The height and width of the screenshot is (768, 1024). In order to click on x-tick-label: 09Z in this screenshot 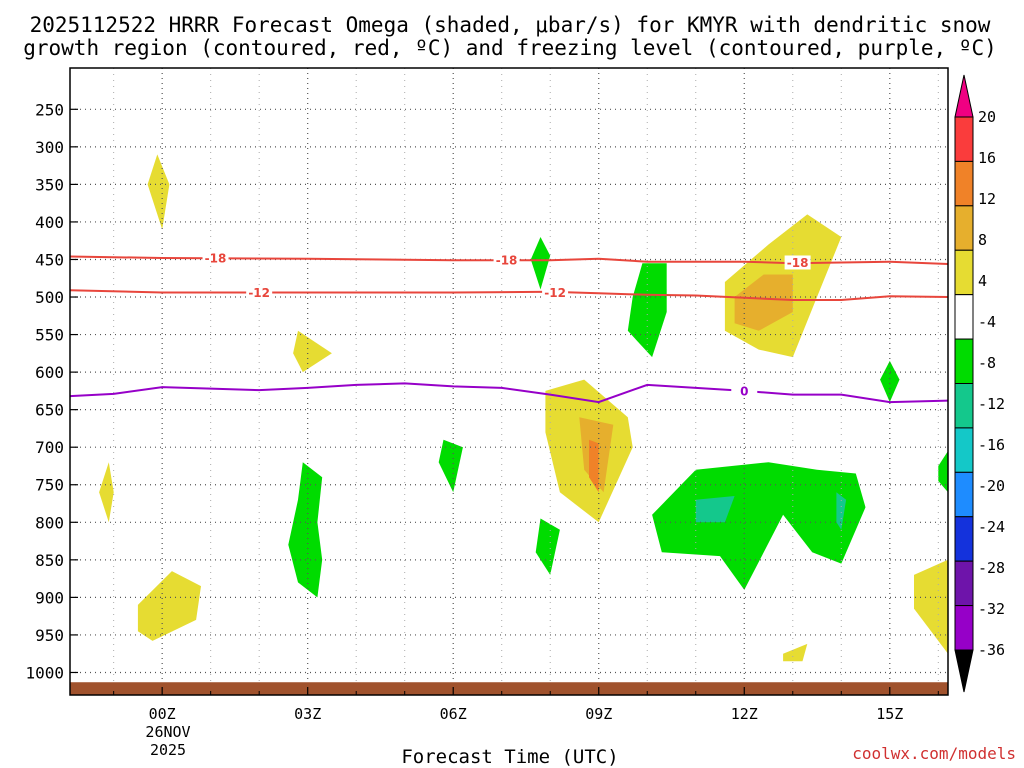, I will do `click(598, 714)`.